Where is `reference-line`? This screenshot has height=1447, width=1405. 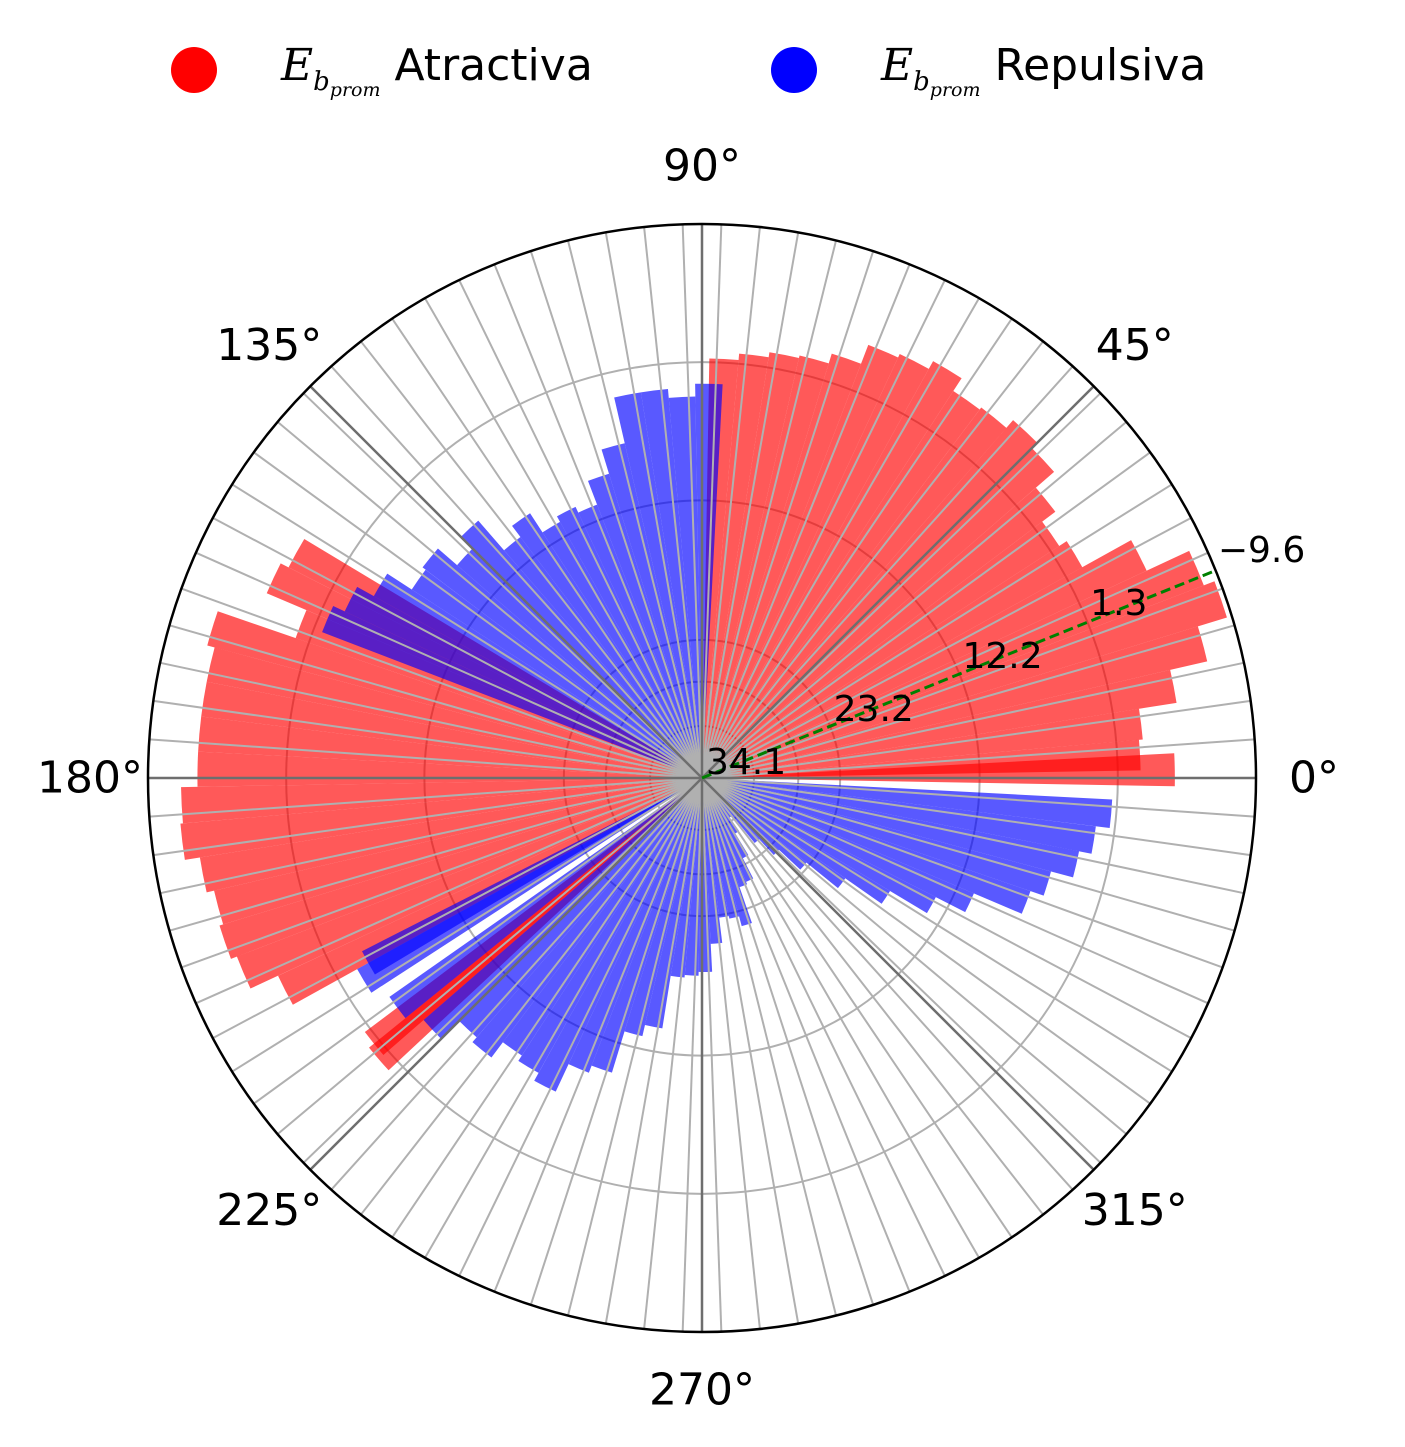 reference-line is located at coordinates (959, 674).